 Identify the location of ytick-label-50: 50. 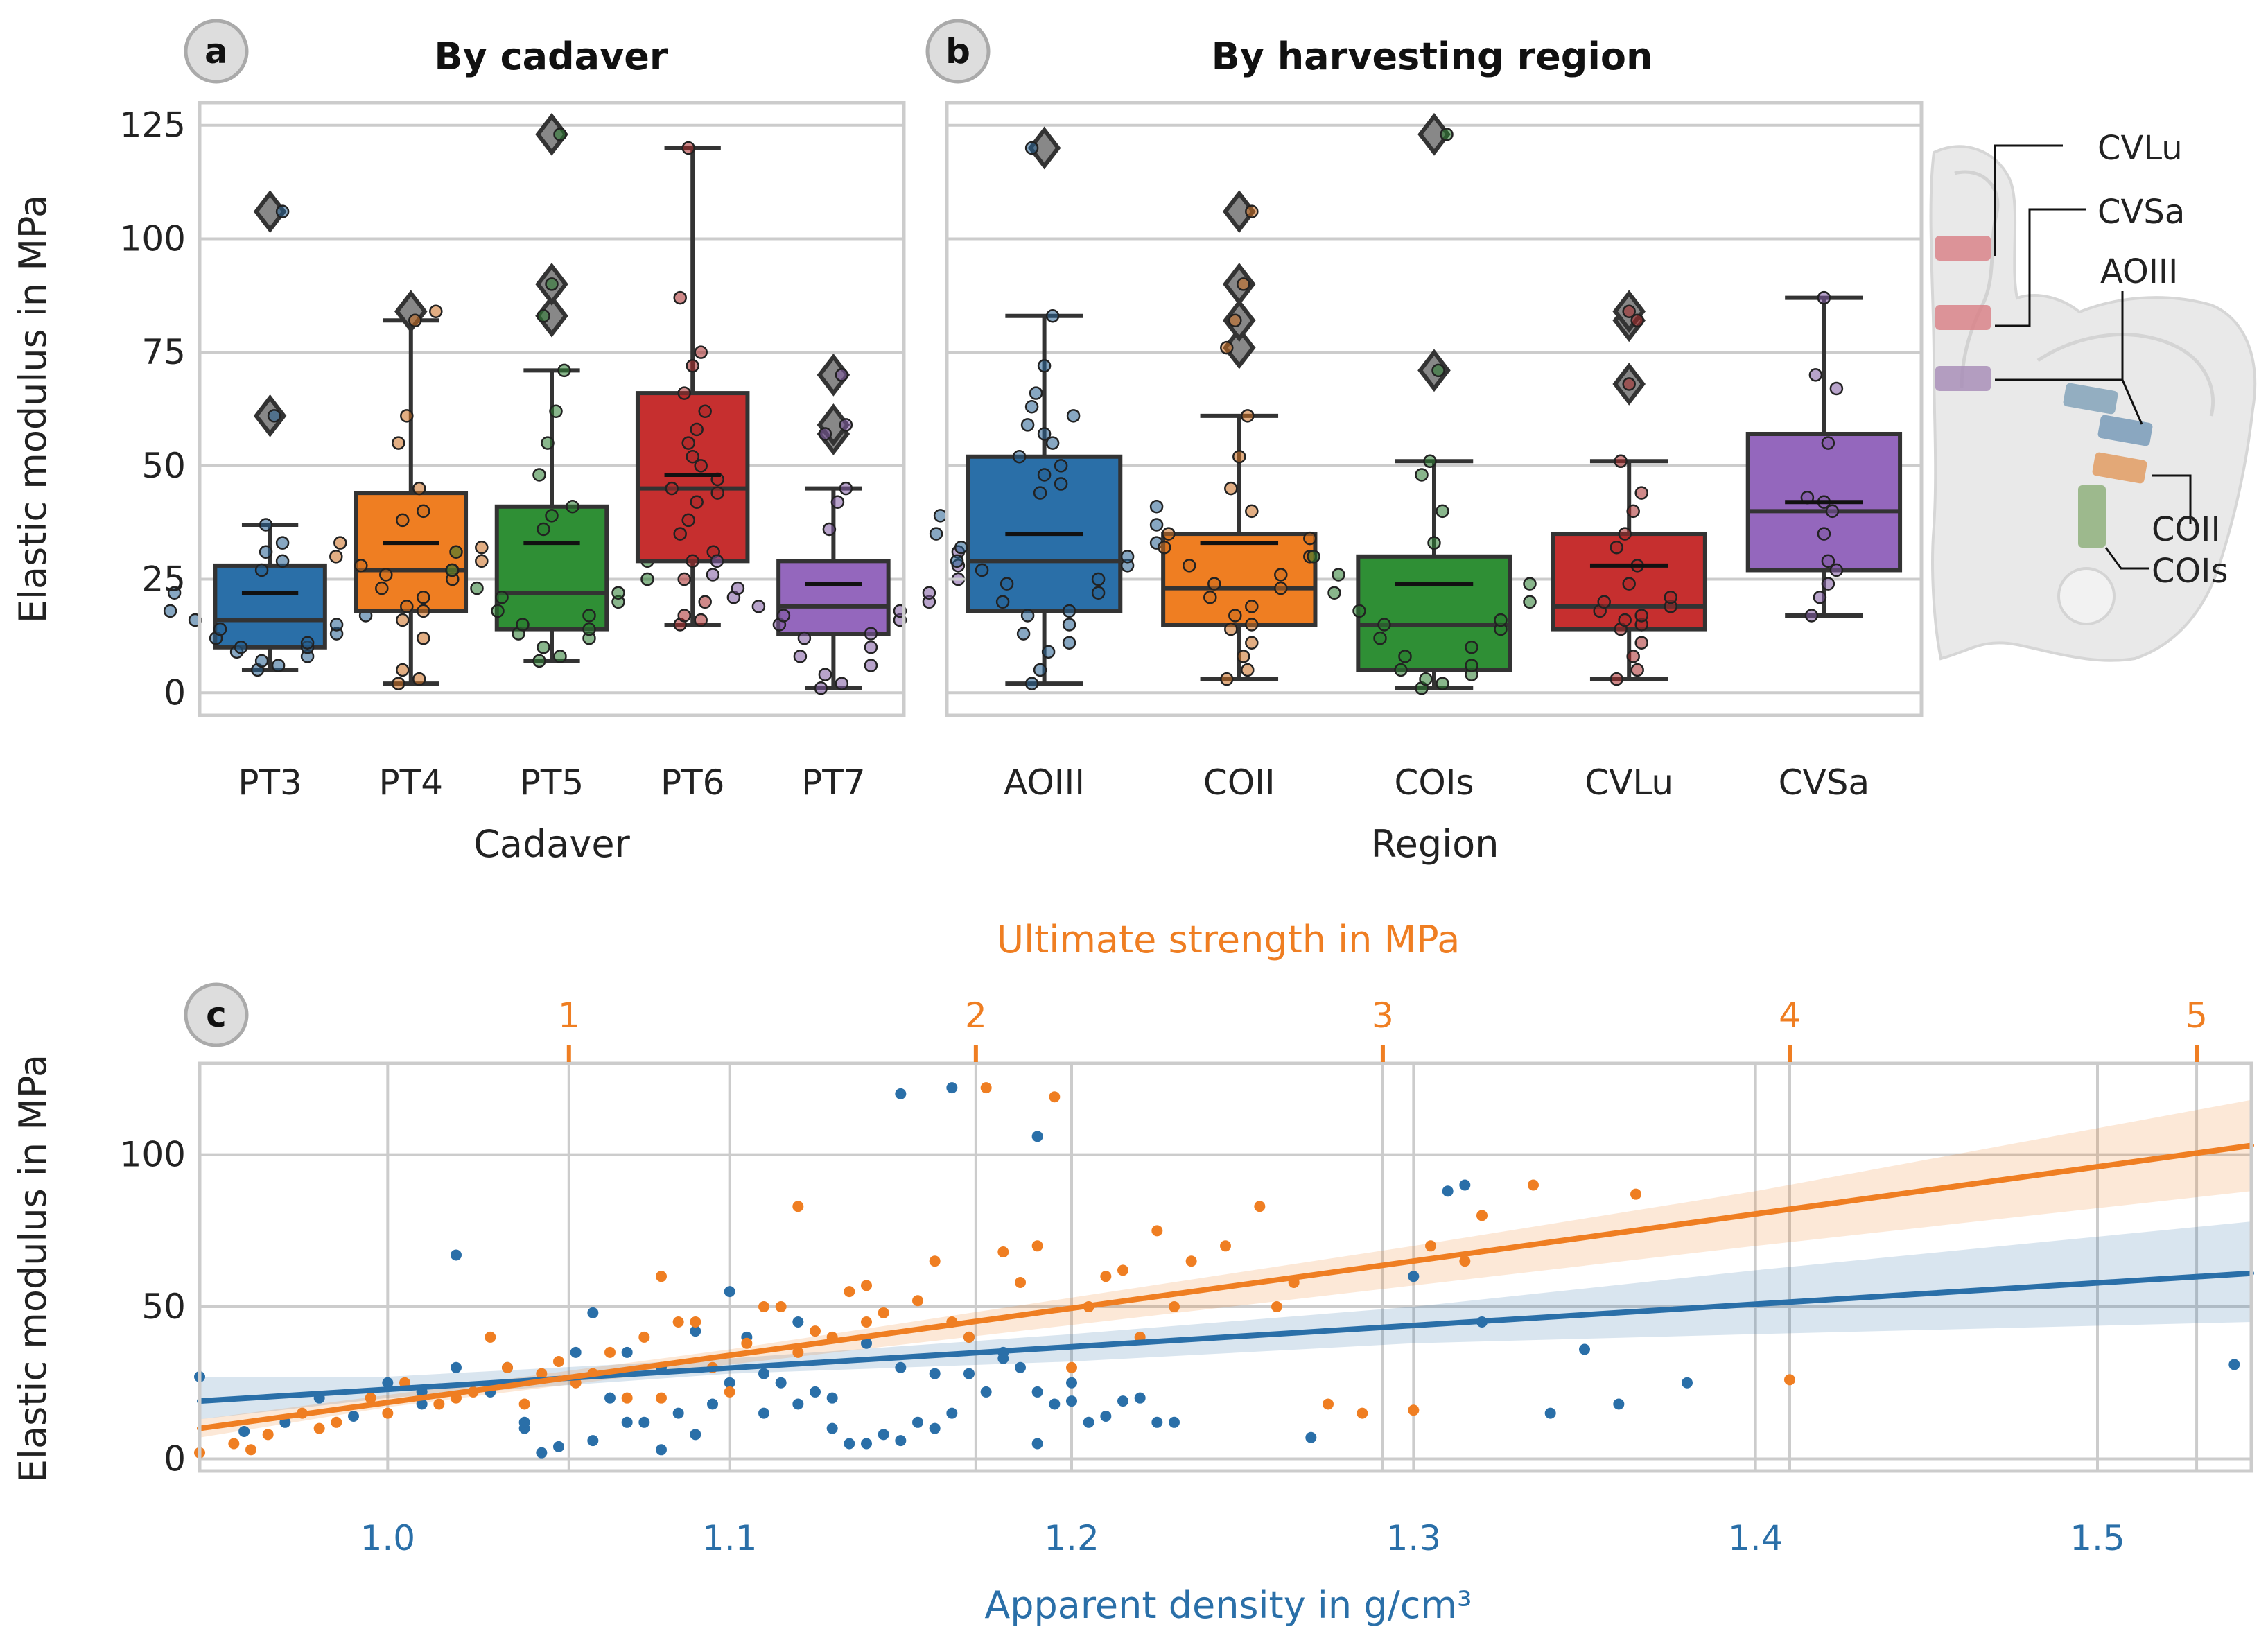
(163, 466).